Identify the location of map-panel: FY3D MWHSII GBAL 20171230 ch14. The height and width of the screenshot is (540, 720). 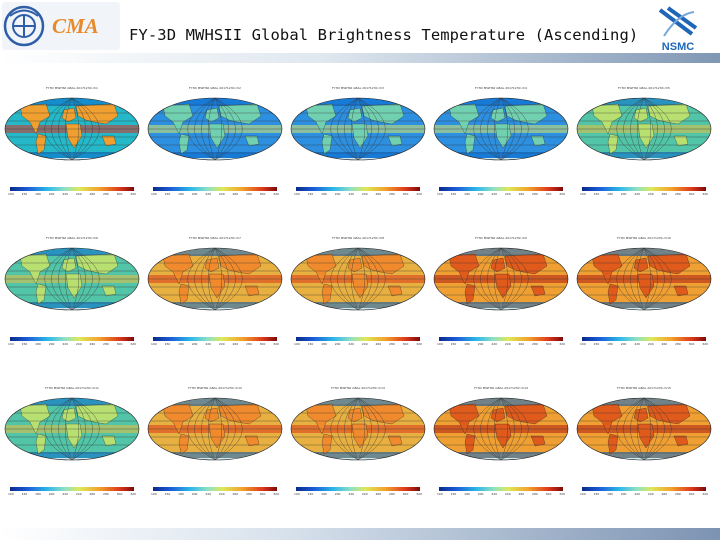
(501, 450).